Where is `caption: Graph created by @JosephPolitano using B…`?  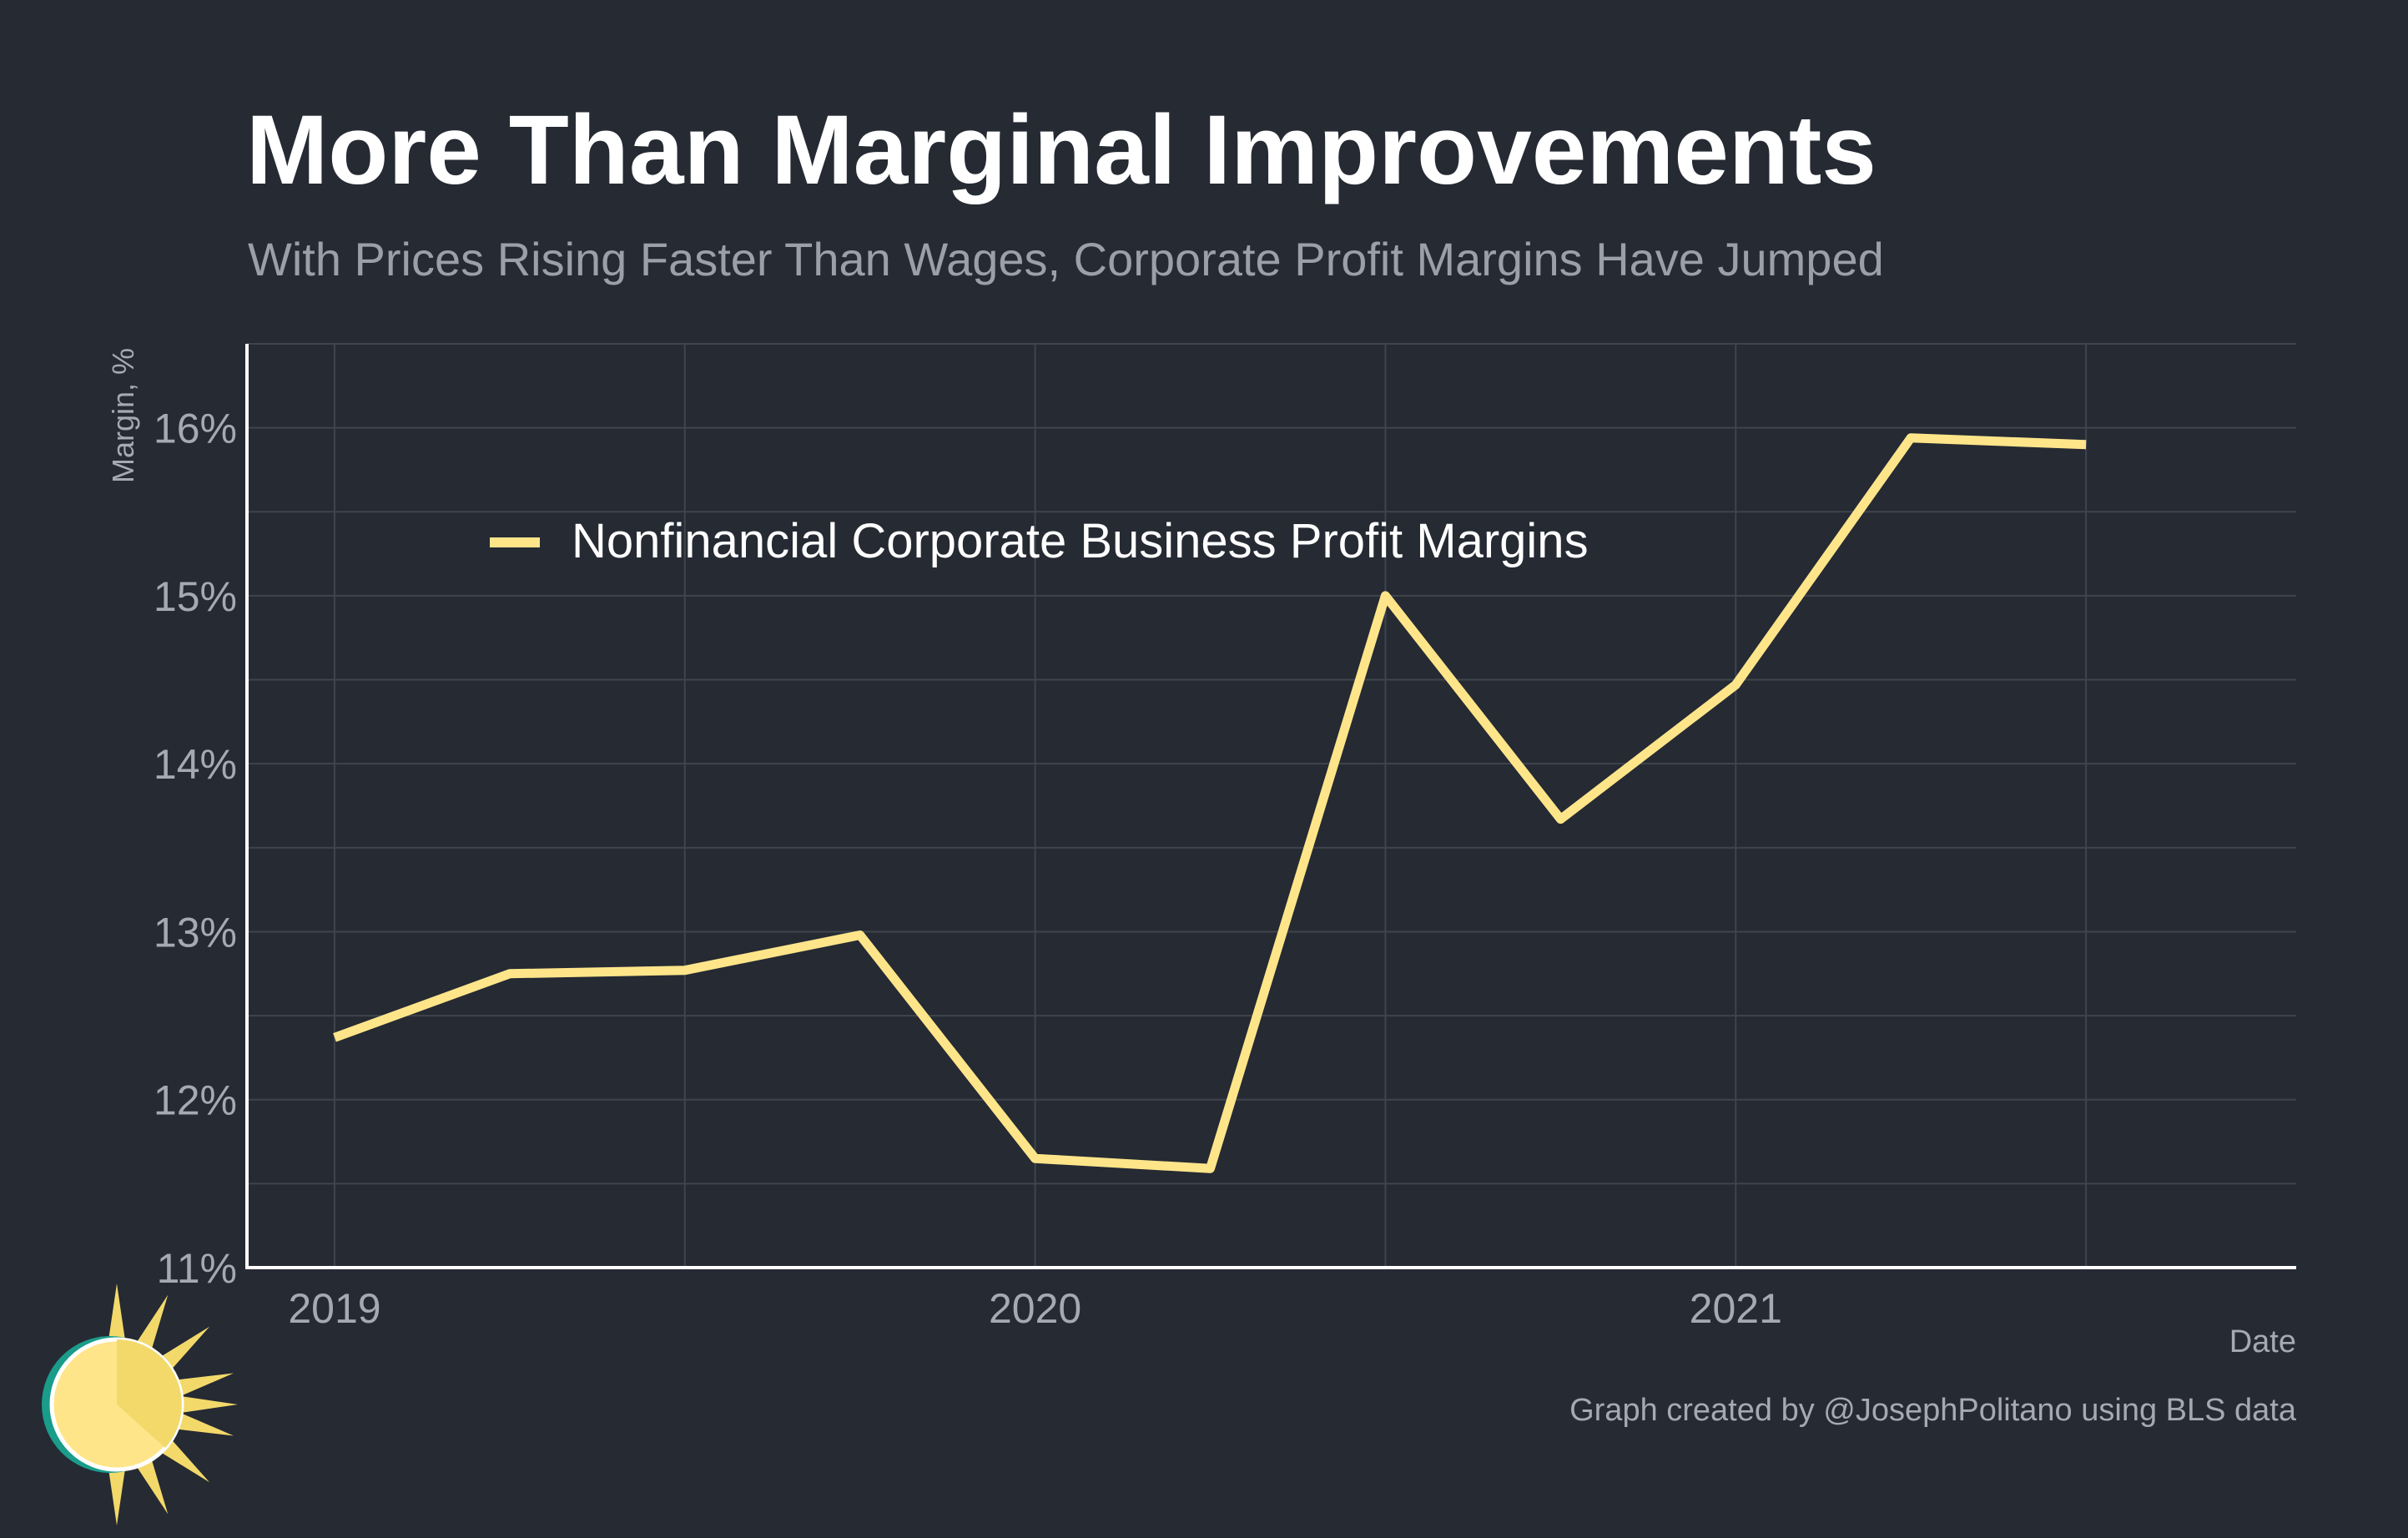 caption: Graph created by @JosephPolitano using B… is located at coordinates (1933, 1410).